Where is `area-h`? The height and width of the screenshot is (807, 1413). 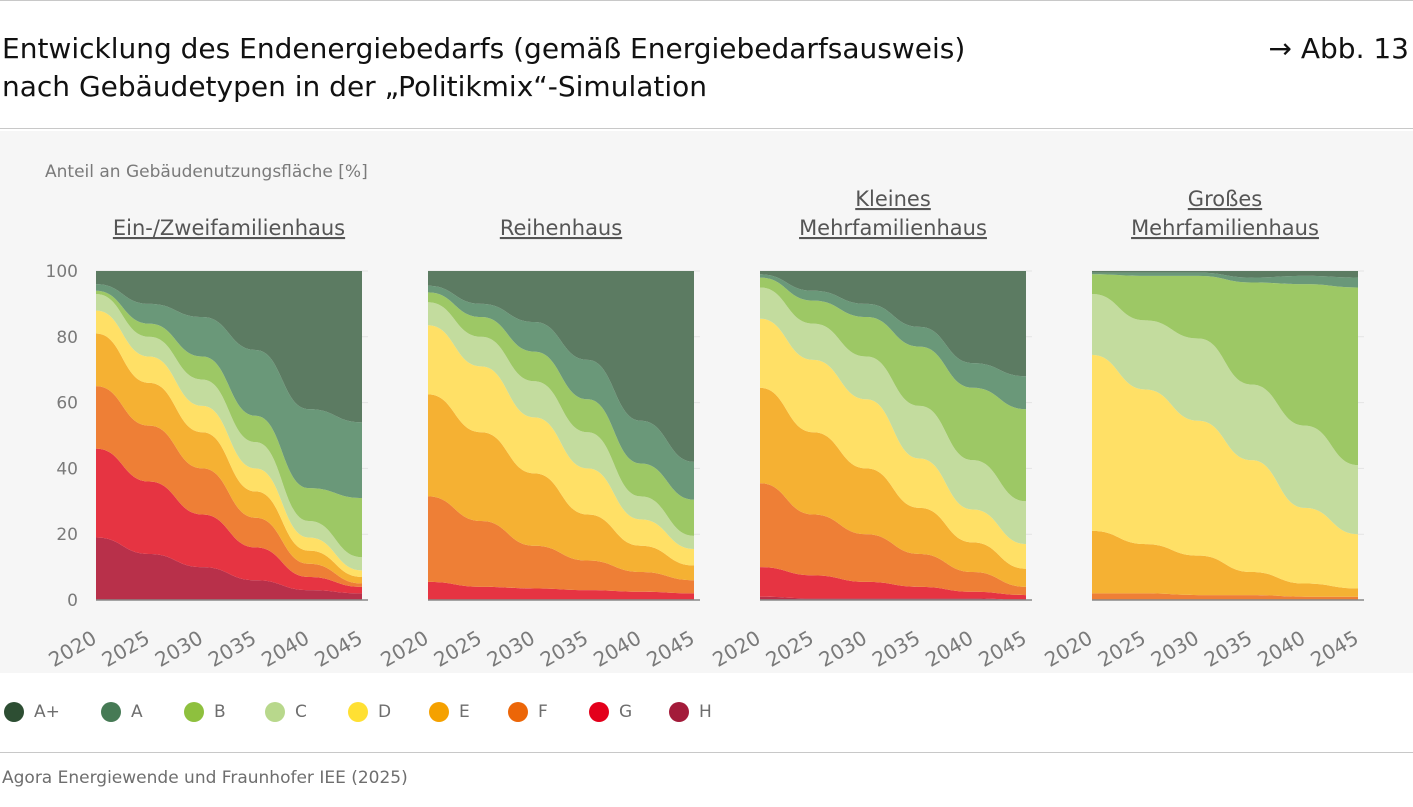
area-h is located at coordinates (229, 568).